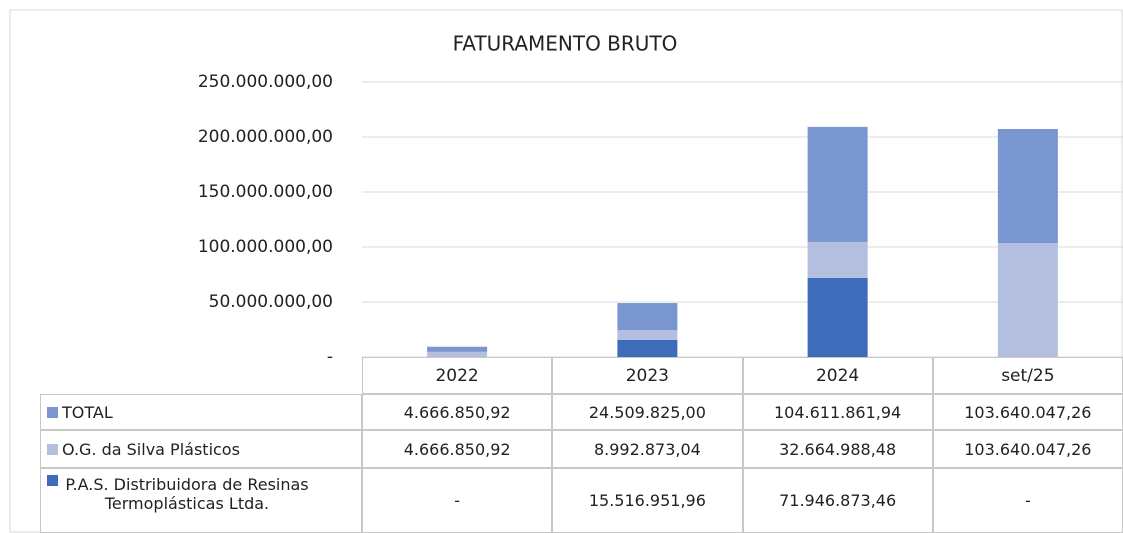 The width and height of the screenshot is (1123, 533). What do you see at coordinates (647, 412) in the screenshot?
I see `table-value: 24.509.825,00` at bounding box center [647, 412].